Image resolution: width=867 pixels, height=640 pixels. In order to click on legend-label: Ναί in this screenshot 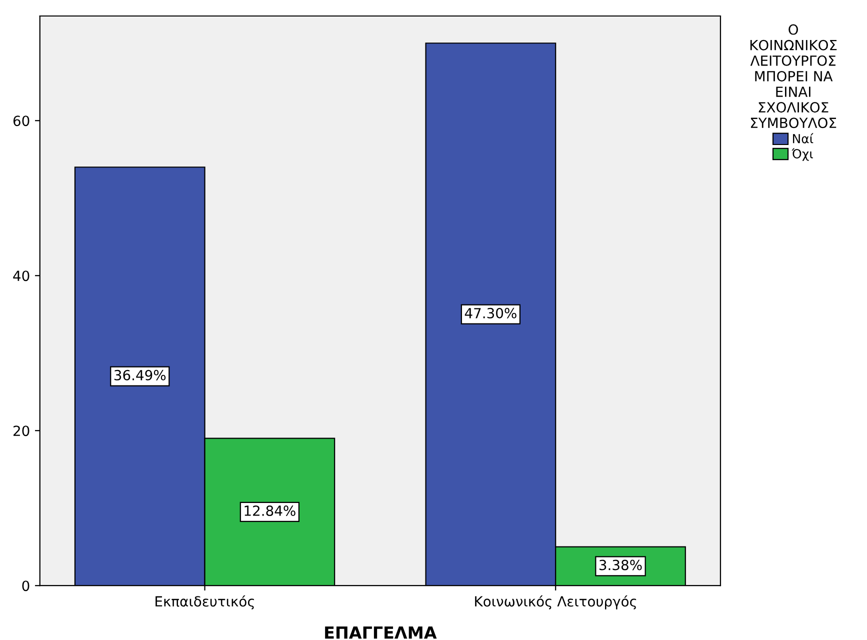, I will do `click(803, 138)`.